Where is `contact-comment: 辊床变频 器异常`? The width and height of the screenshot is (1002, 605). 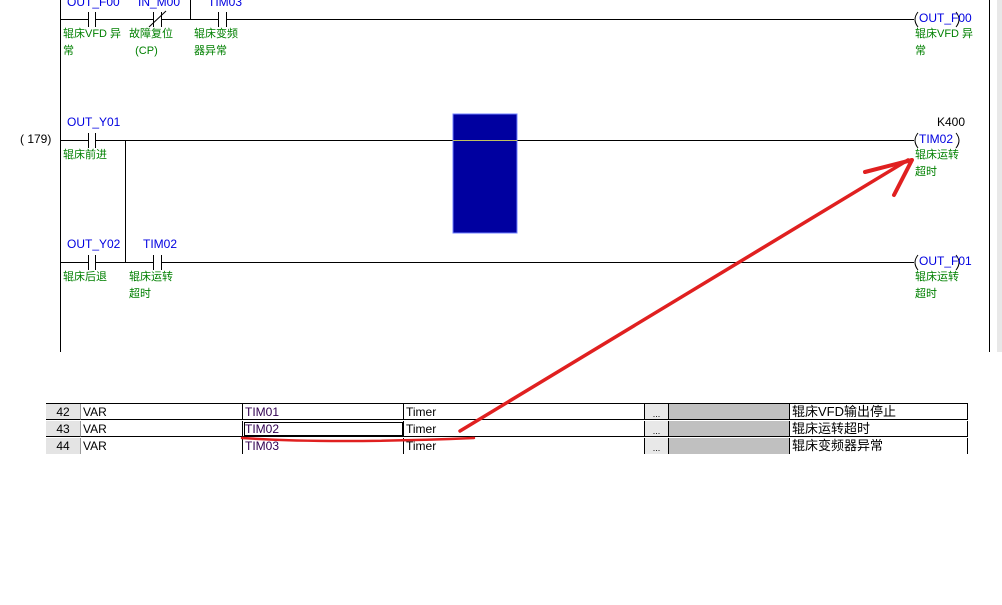
contact-comment: 辊床变频 器异常 is located at coordinates (216, 42).